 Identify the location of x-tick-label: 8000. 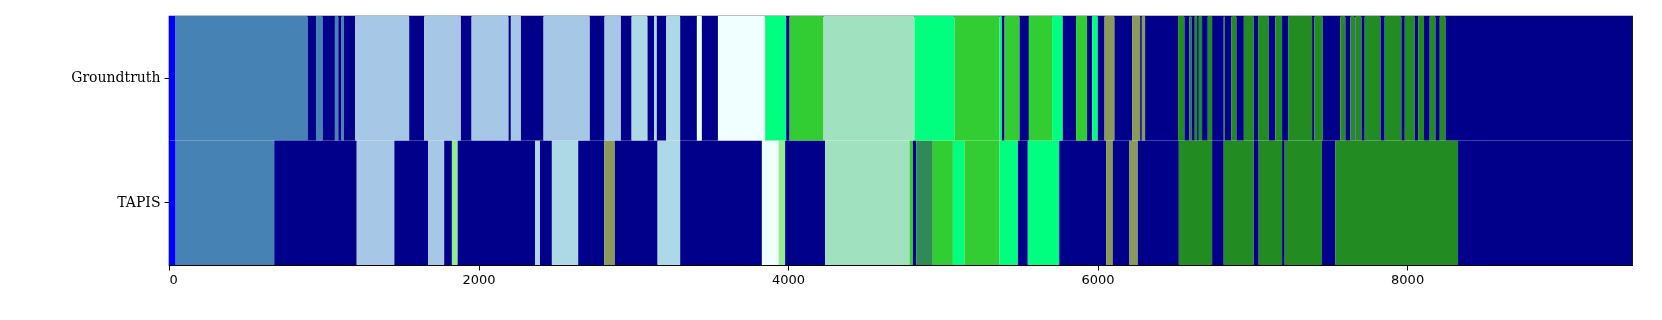
(1408, 279).